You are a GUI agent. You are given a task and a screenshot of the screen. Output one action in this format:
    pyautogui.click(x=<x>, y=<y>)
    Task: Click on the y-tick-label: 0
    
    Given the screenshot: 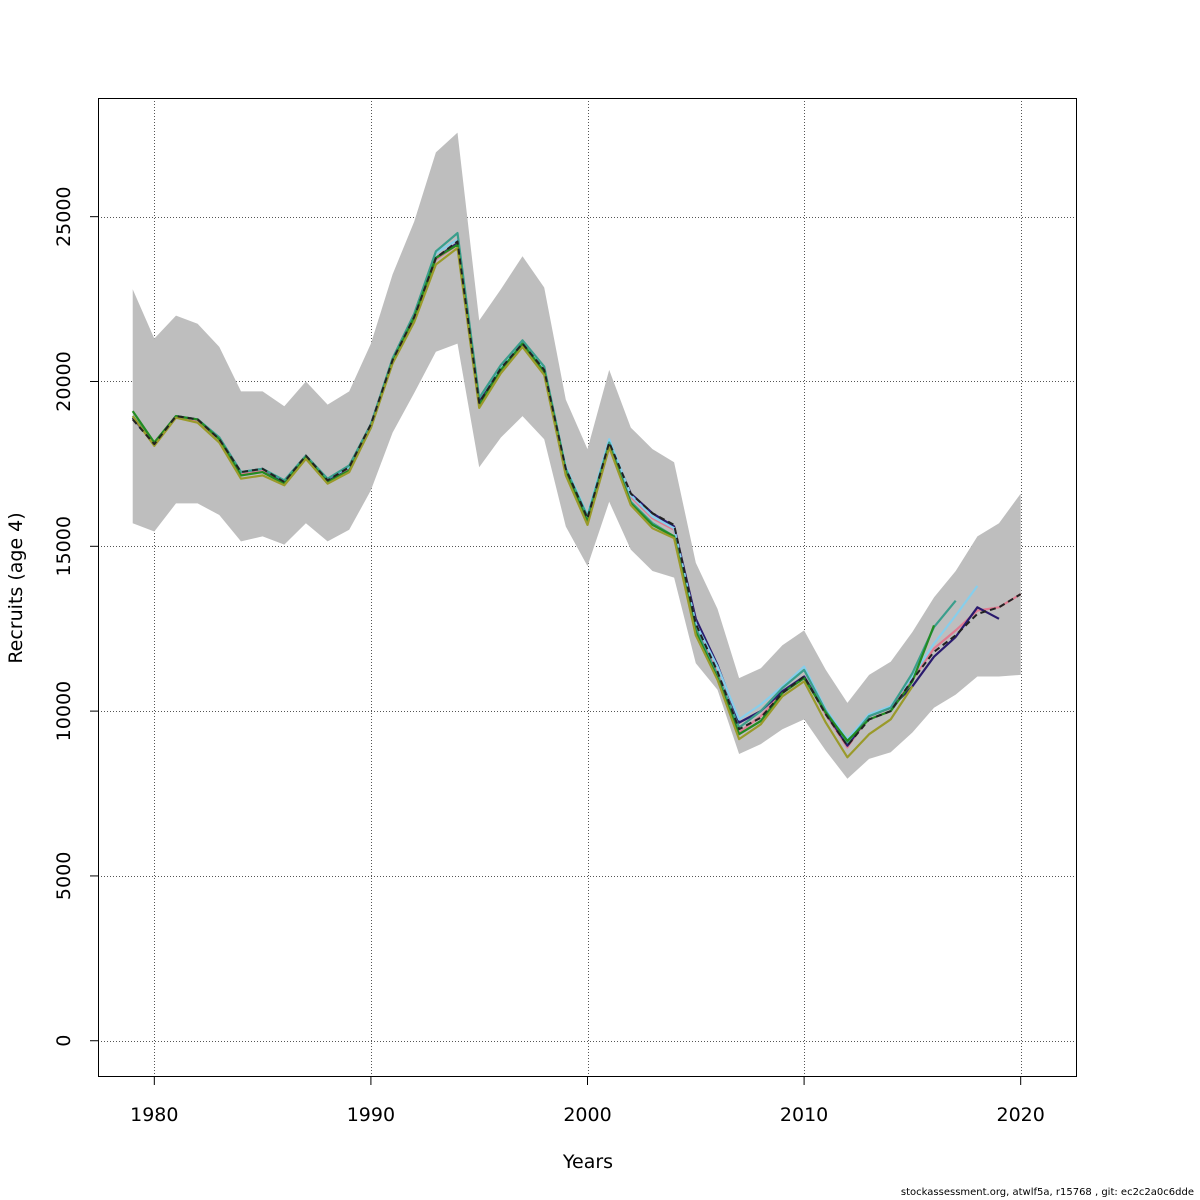 What is the action you would take?
    pyautogui.click(x=64, y=1041)
    